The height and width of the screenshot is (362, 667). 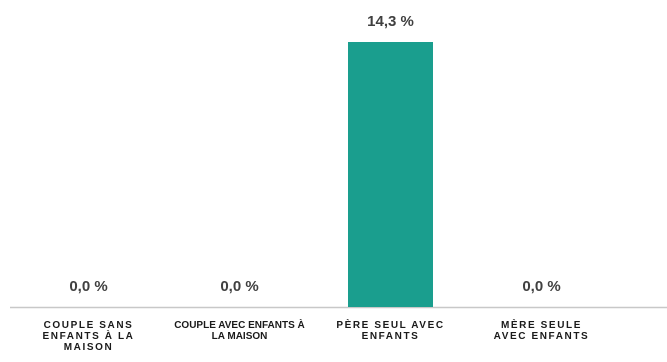 What do you see at coordinates (390, 174) in the screenshot?
I see `bar` at bounding box center [390, 174].